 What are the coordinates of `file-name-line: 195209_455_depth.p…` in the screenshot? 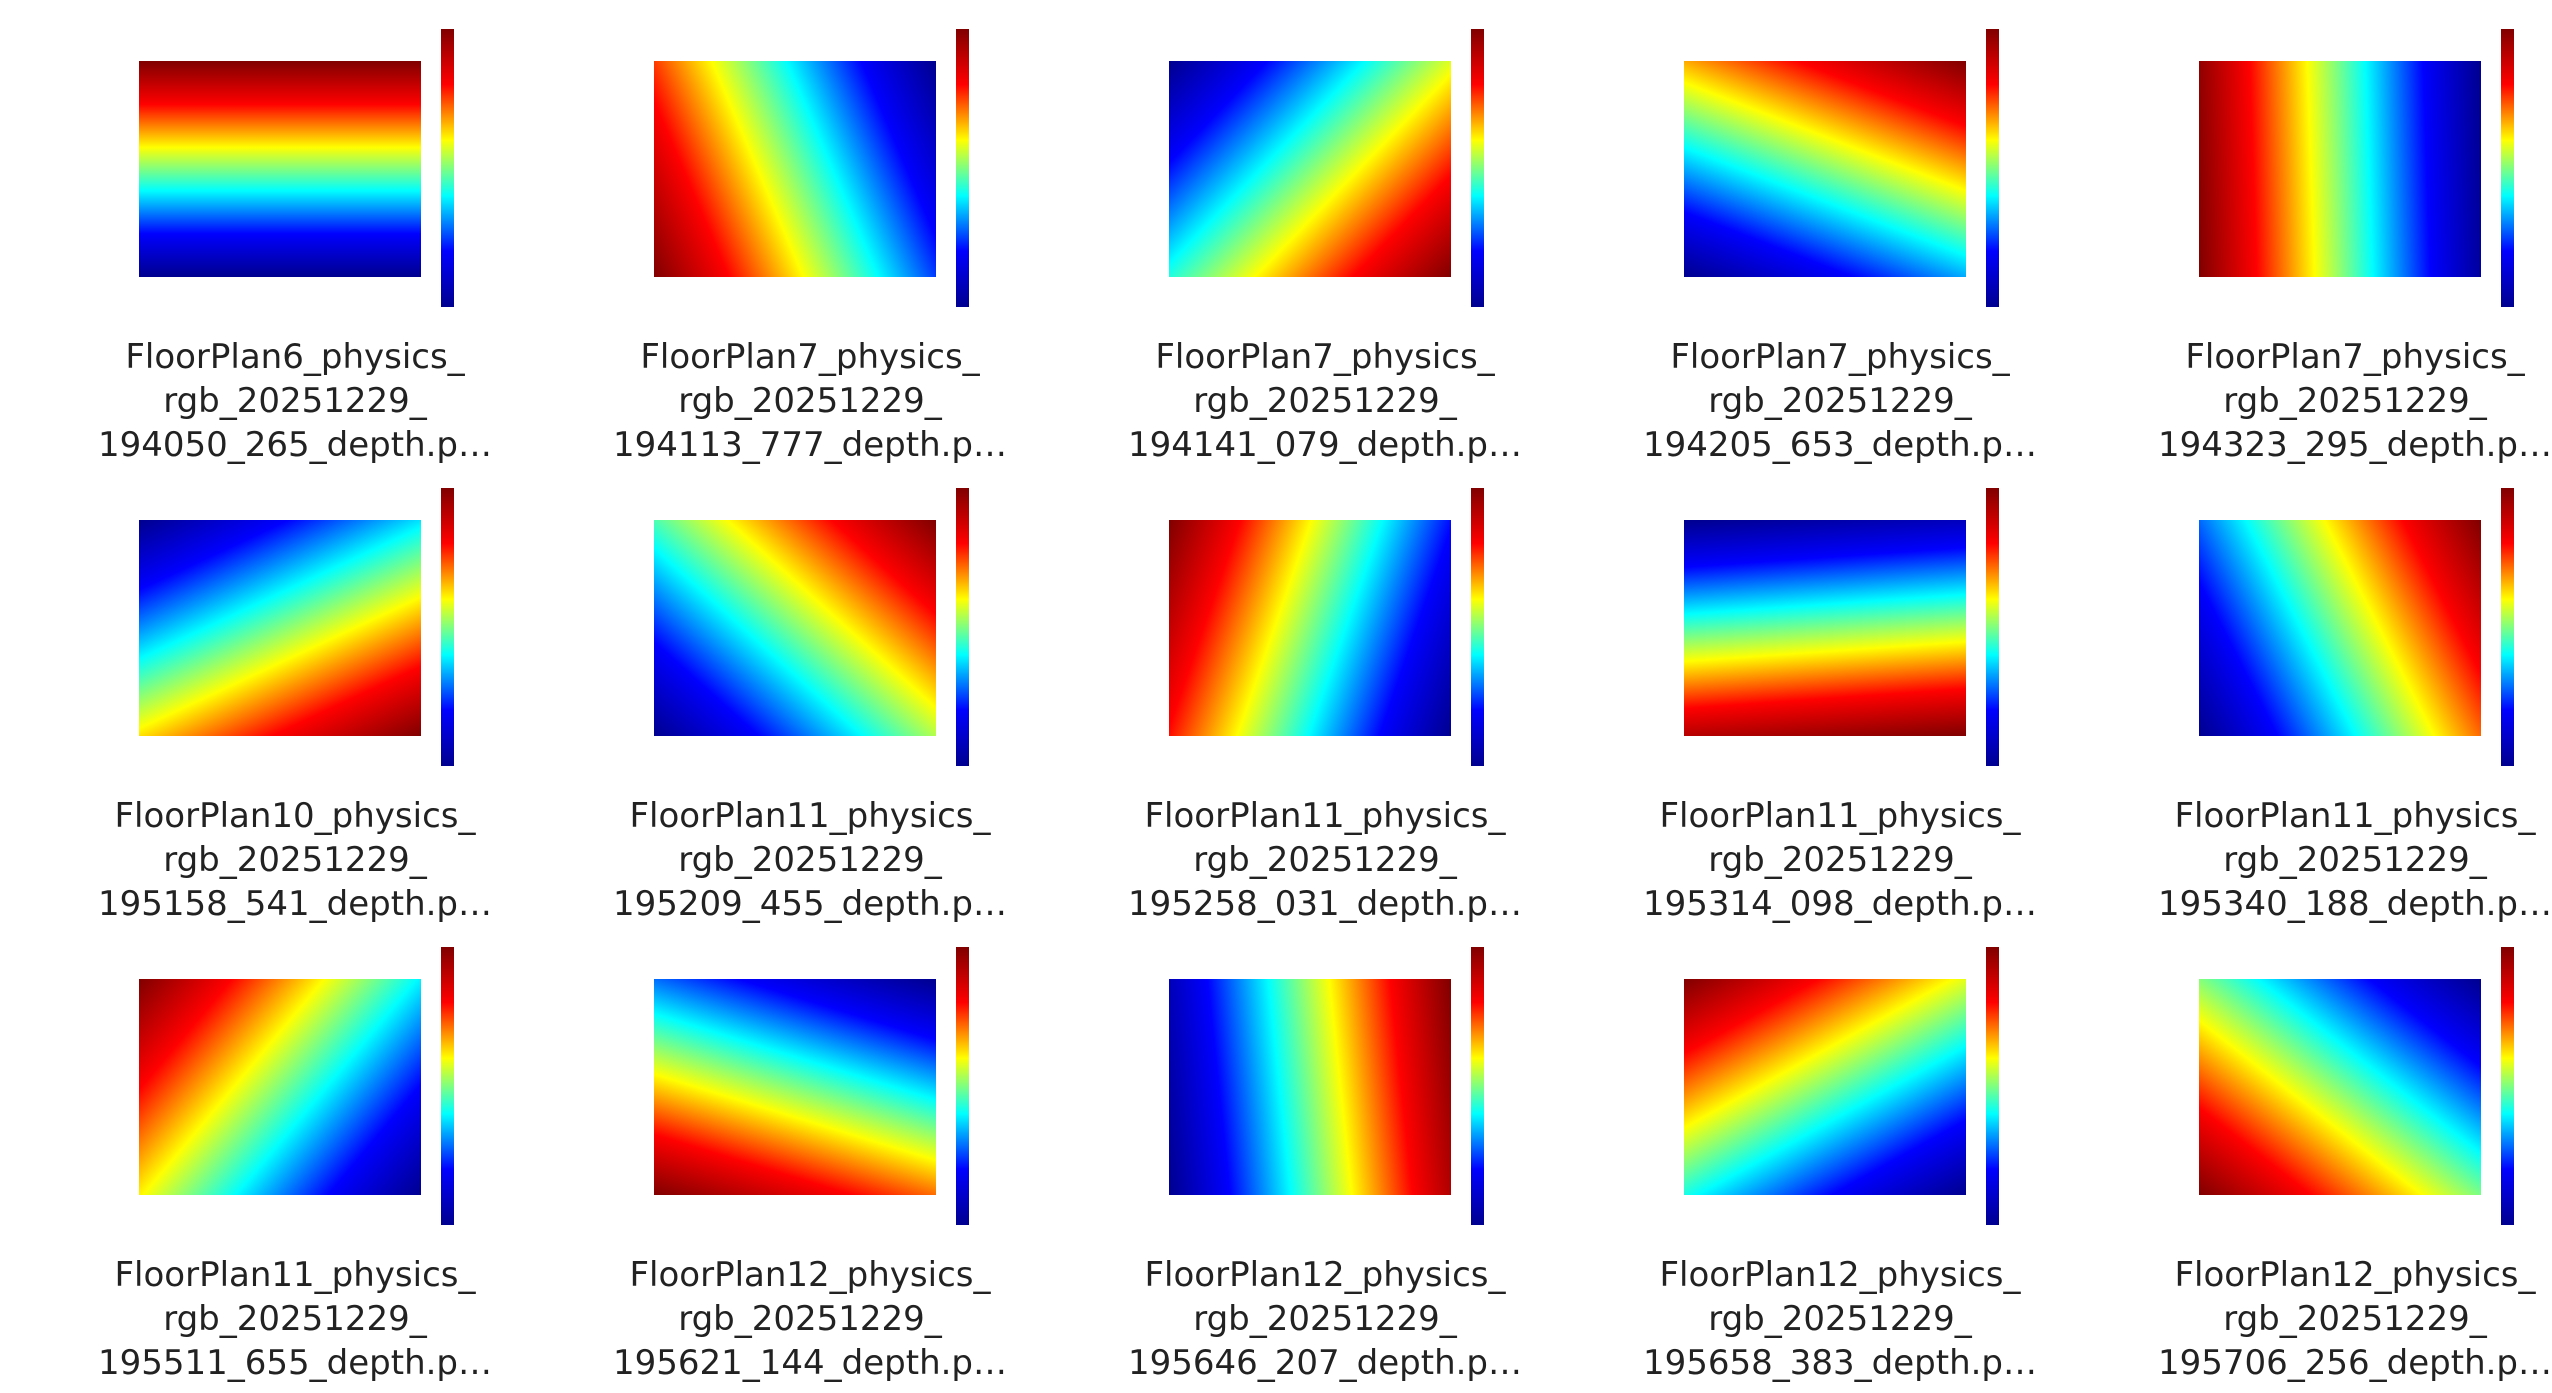 It's located at (810, 904).